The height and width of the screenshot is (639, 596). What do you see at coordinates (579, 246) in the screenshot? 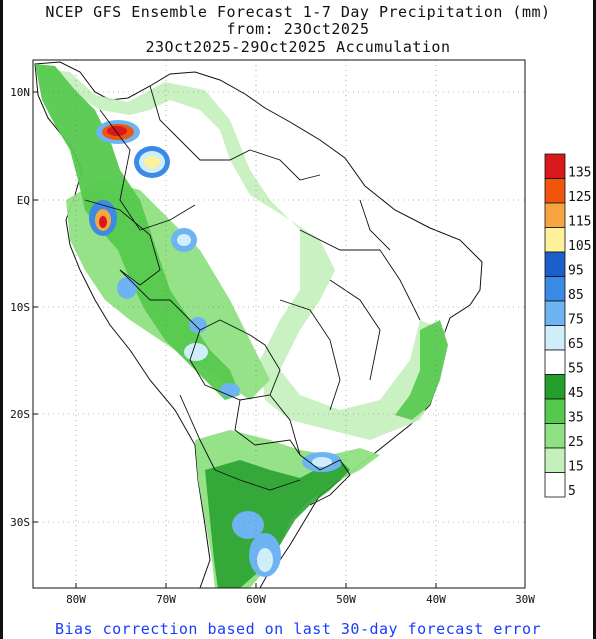
I see `legend-label-105: 105` at bounding box center [579, 246].